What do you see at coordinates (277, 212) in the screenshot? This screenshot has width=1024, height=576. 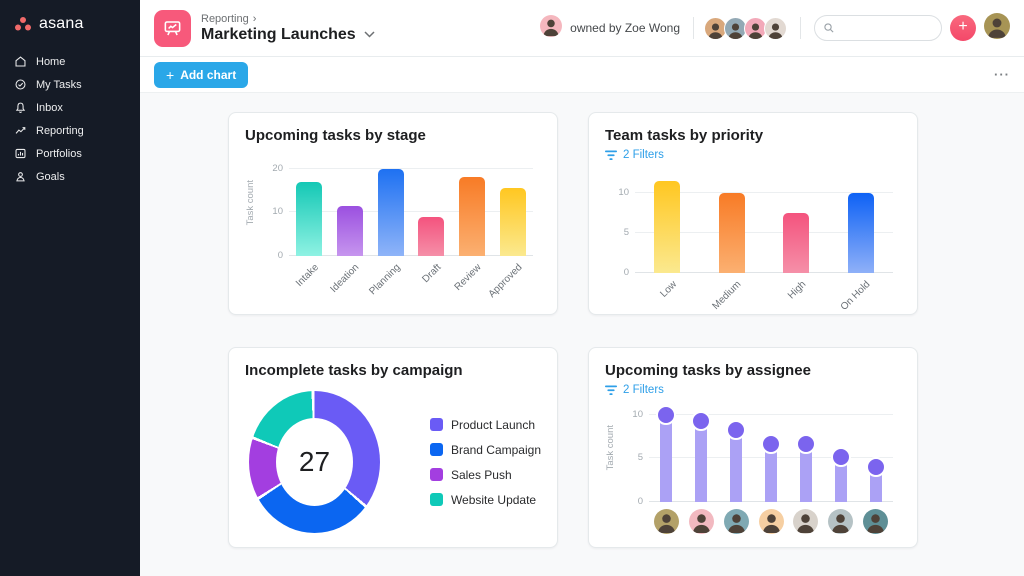 I see `y-tick-label: 10` at bounding box center [277, 212].